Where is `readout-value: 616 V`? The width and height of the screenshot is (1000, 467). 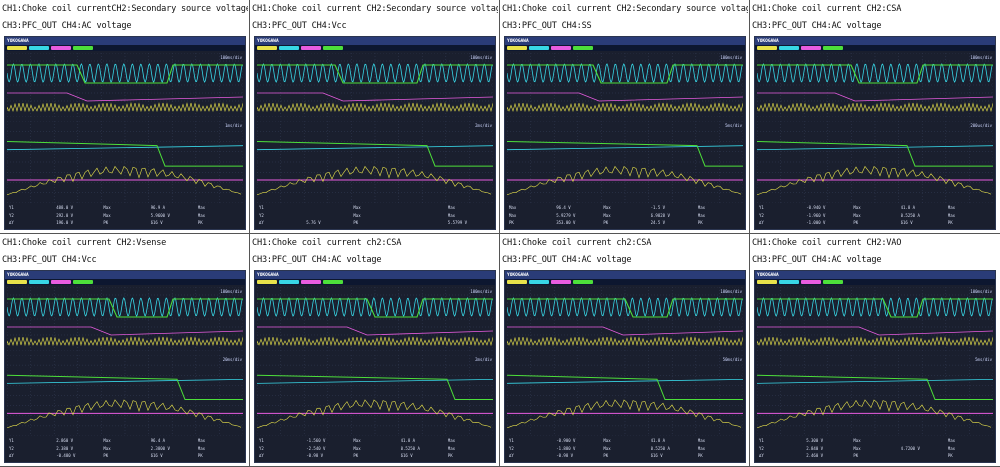
readout-value: 616 V is located at coordinates (906, 223).